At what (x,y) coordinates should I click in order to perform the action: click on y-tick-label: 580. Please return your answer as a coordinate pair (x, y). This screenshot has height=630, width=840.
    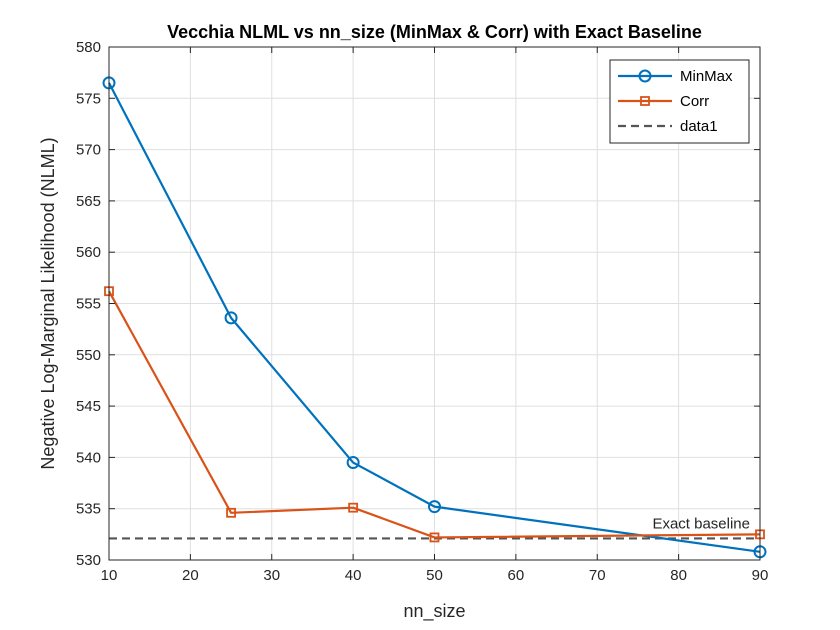
    Looking at the image, I should click on (88, 47).